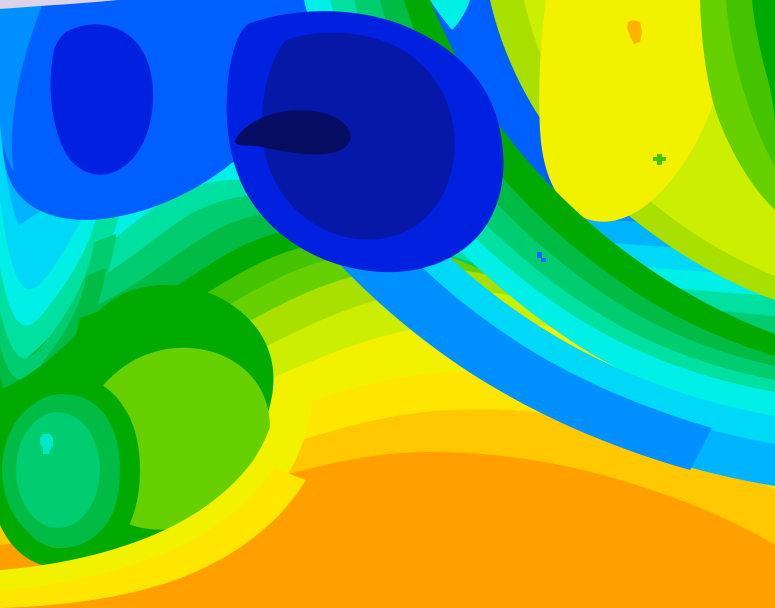 Image resolution: width=775 pixels, height=608 pixels. What do you see at coordinates (102, 99) in the screenshot?
I see `deep-lobe-upper-left` at bounding box center [102, 99].